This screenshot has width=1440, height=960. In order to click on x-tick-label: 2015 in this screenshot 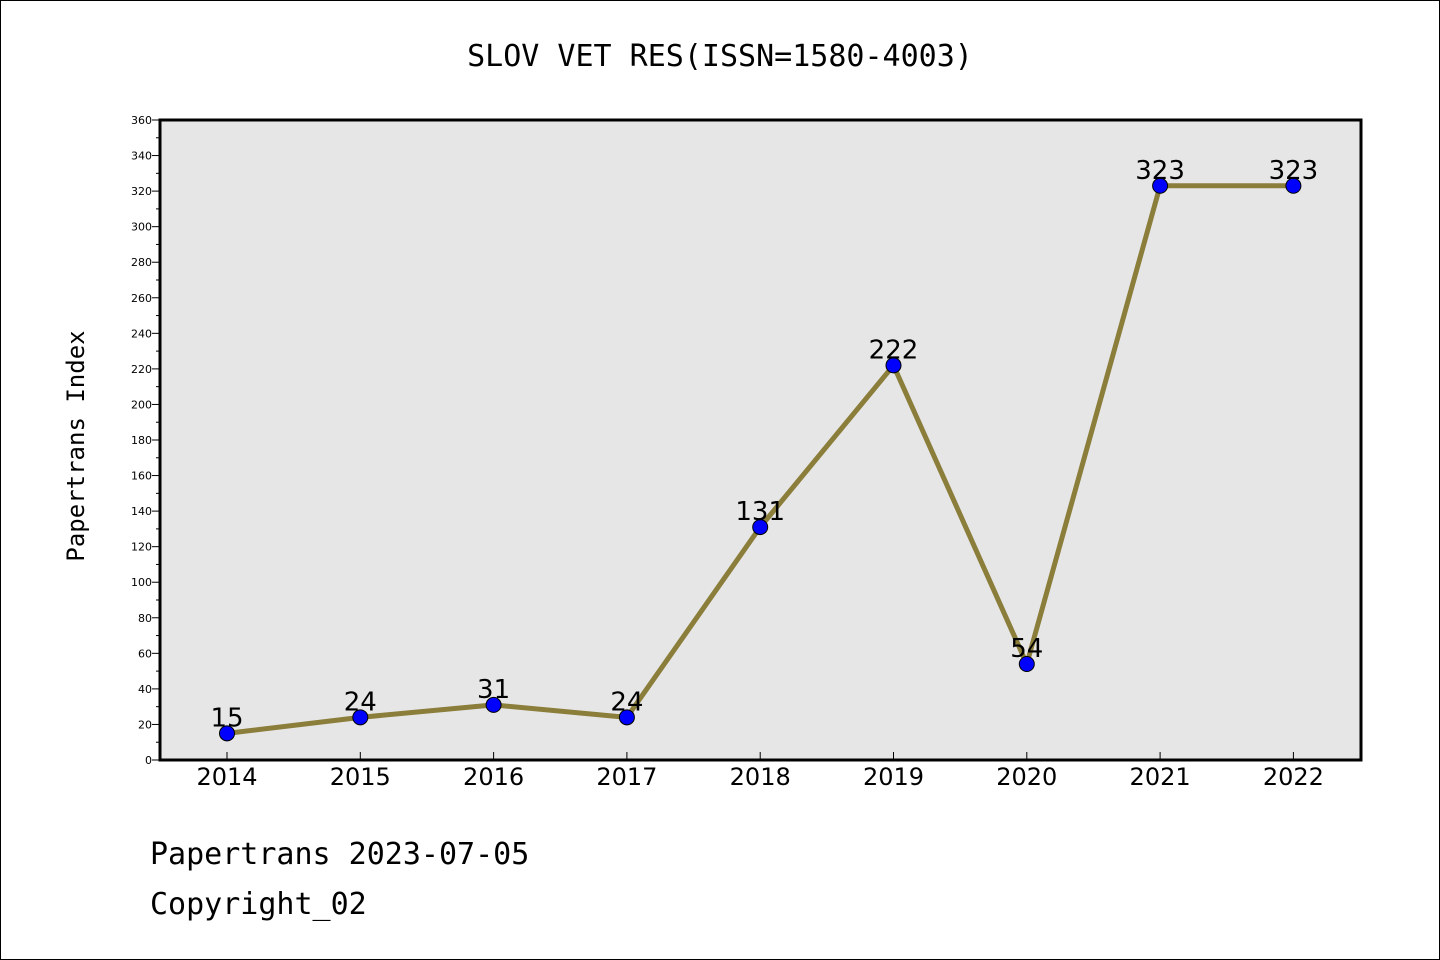, I will do `click(360, 777)`.